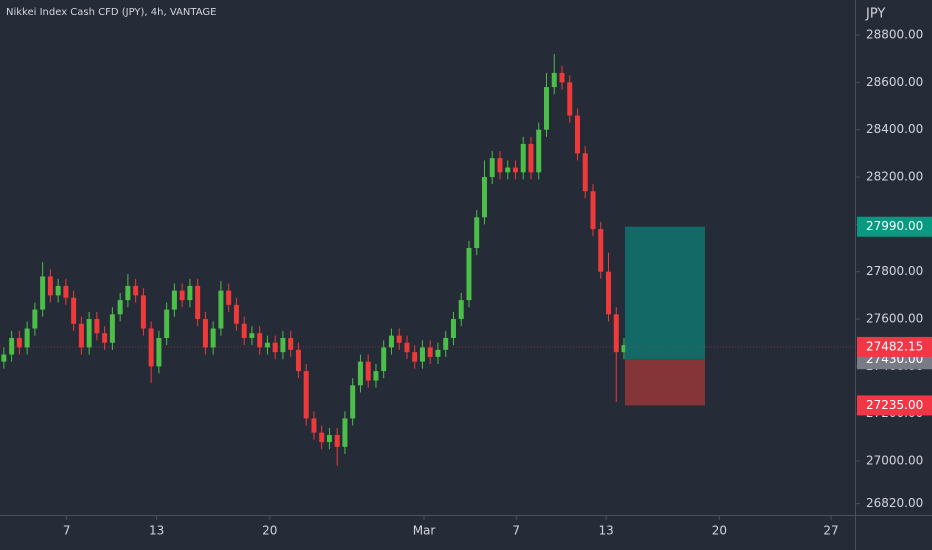  Describe the element at coordinates (894, 35) in the screenshot. I see `y-tick-label: 28800.00` at that location.